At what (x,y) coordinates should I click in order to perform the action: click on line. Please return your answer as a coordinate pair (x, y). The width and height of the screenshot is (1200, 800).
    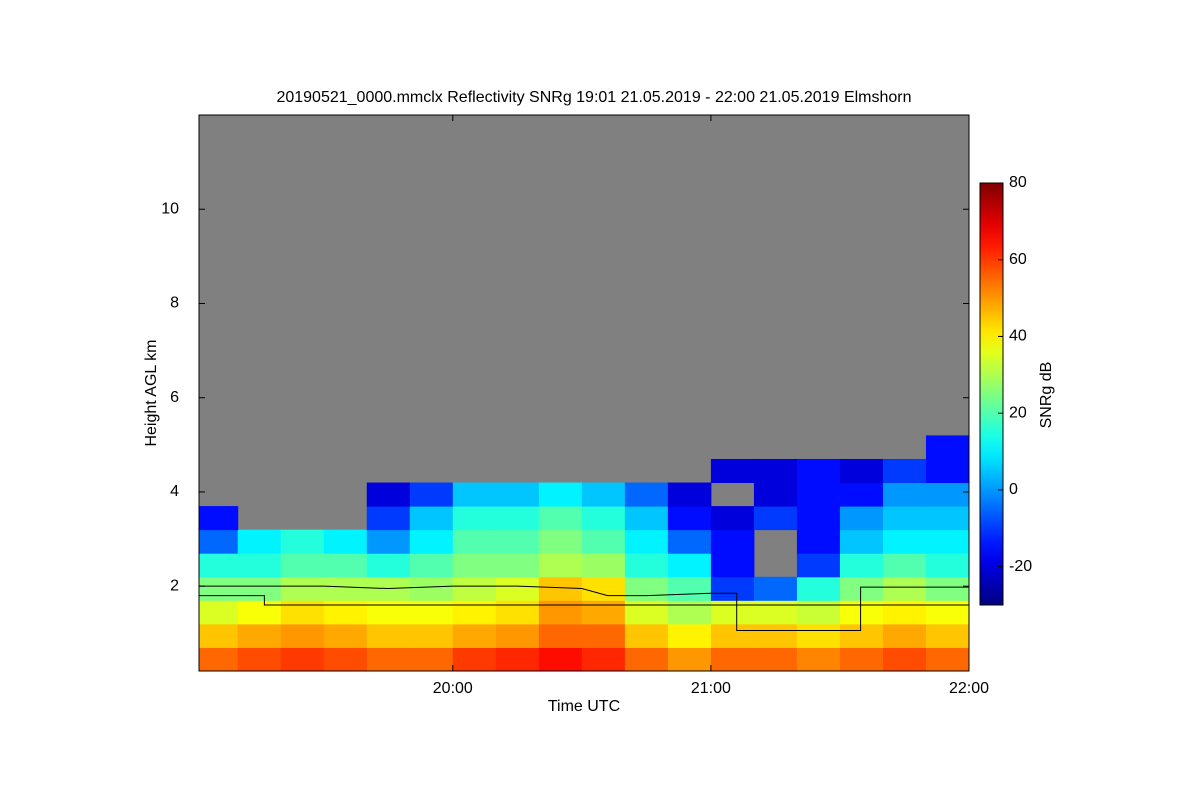
    Looking at the image, I should click on (584, 608).